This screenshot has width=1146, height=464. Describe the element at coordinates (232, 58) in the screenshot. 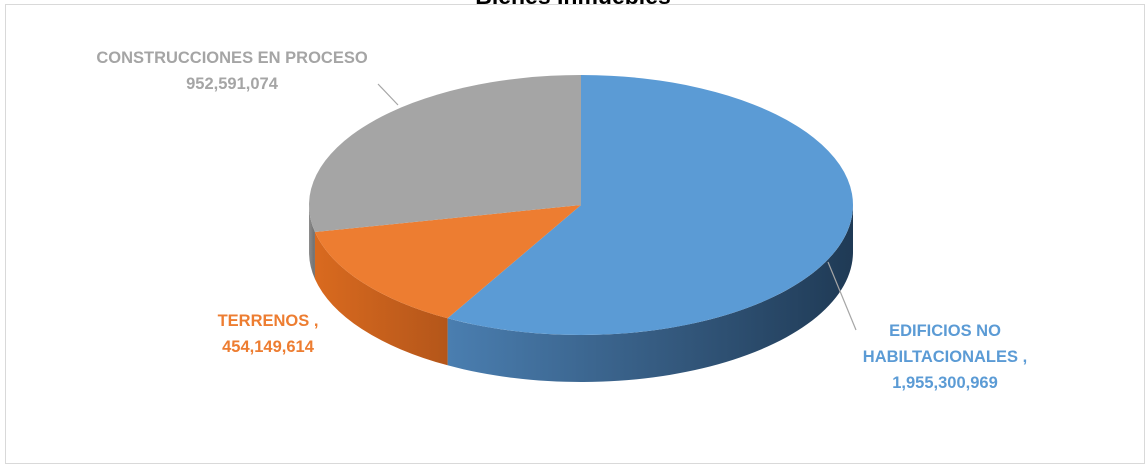

I see `data-label-category: CONSTRUCCIONES EN PROCESO` at that location.